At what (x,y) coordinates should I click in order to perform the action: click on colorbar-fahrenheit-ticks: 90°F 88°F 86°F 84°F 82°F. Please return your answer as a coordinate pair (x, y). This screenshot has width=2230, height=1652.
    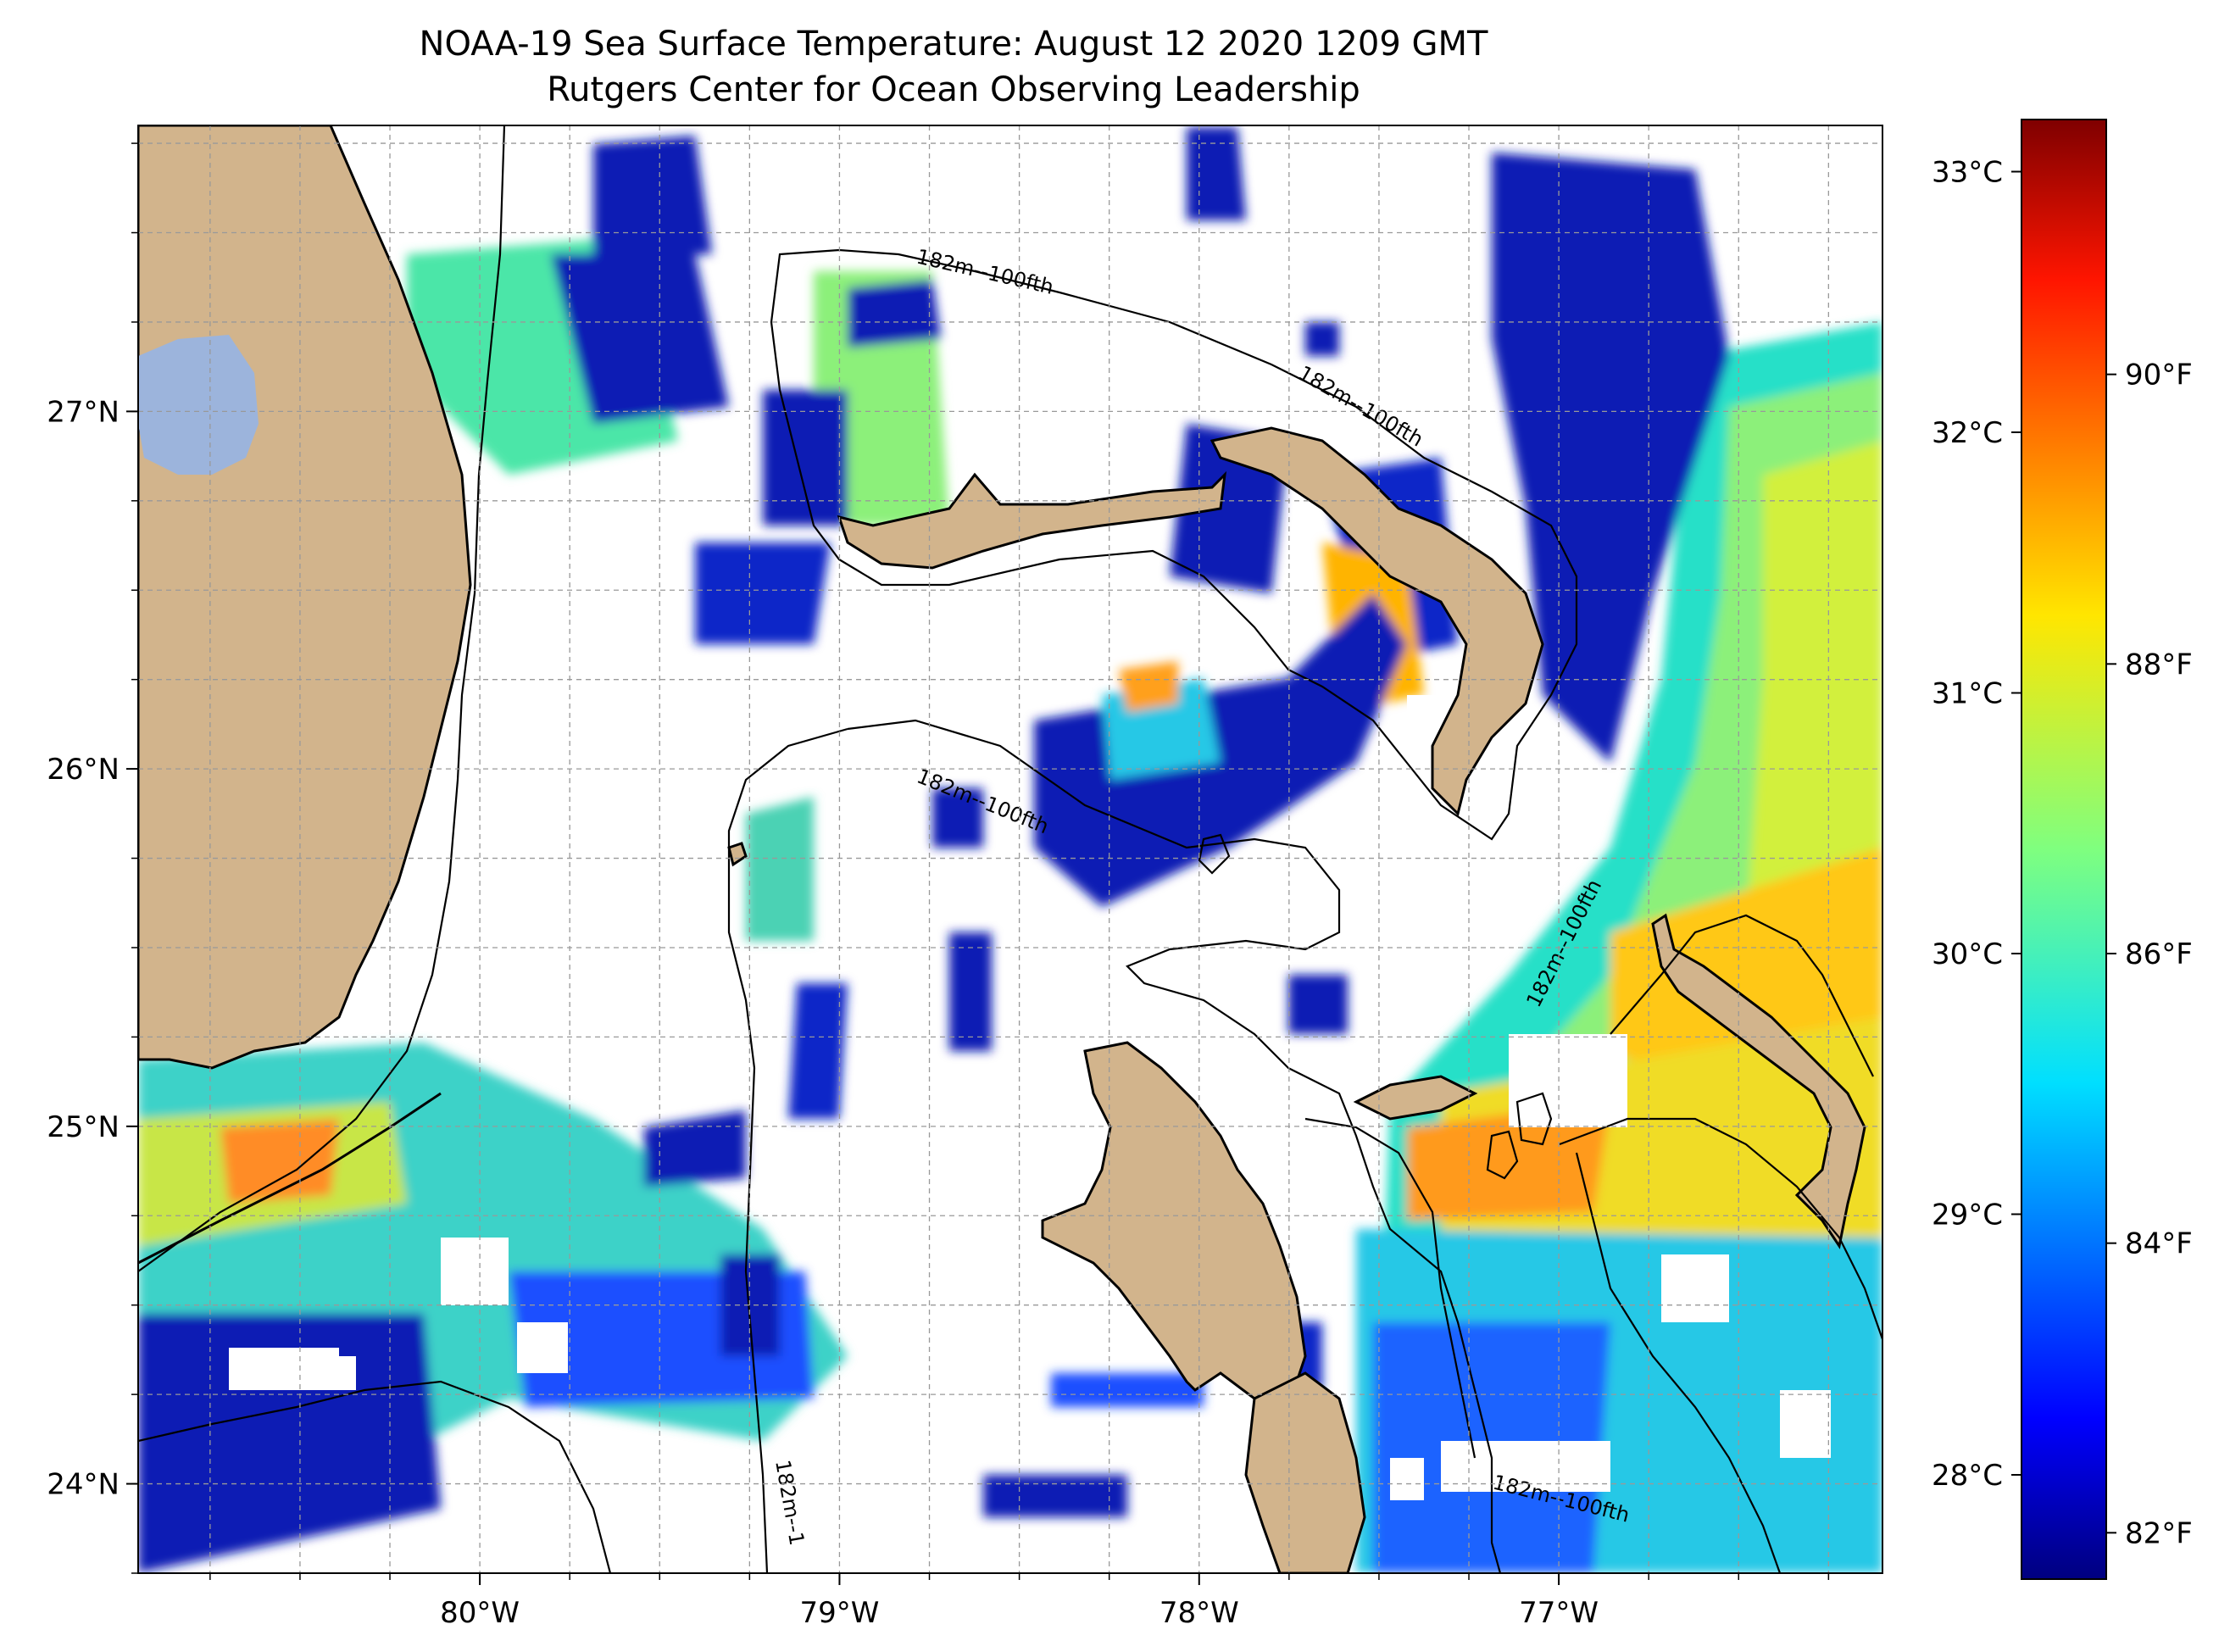
    Looking at the image, I should click on (2149, 954).